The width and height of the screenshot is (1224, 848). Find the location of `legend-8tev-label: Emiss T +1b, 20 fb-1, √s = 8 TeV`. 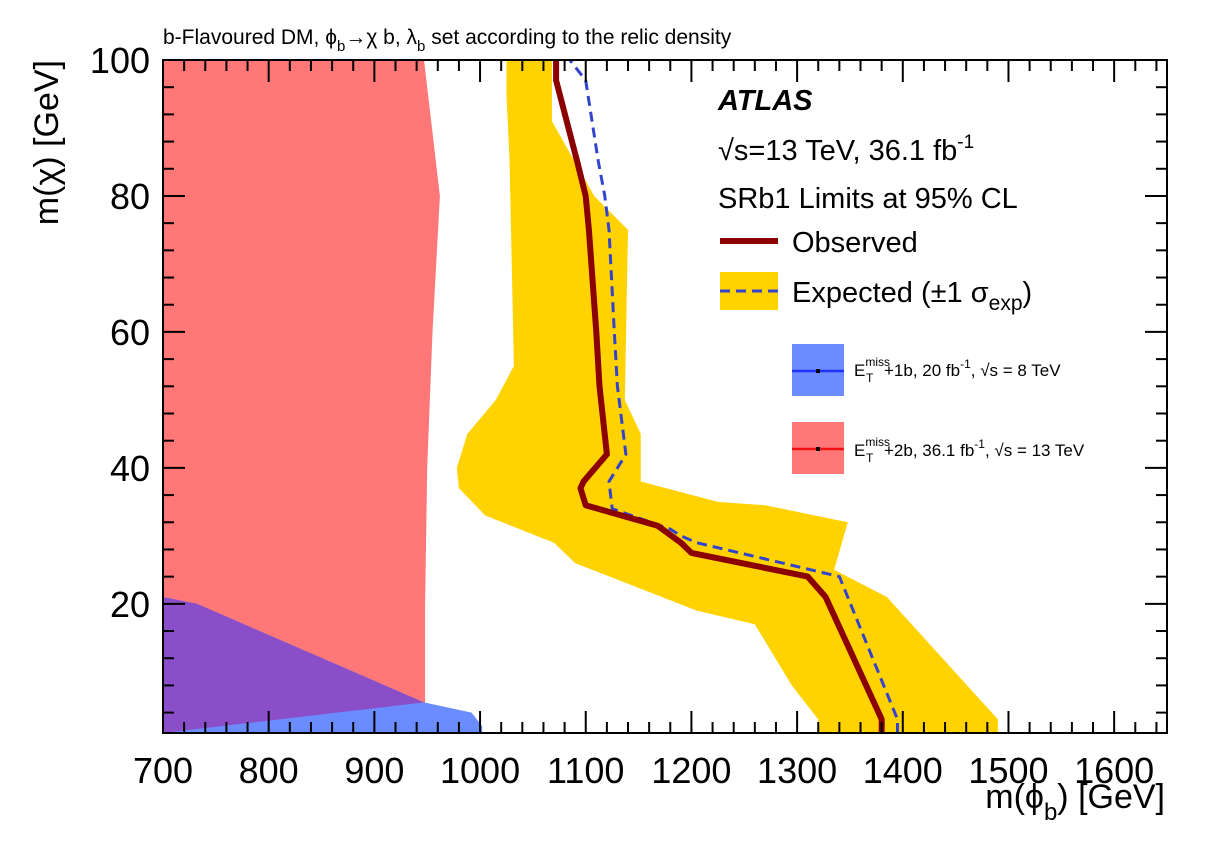

legend-8tev-label: Emiss T +1b, 20 fb-1, √s = 8 TeV is located at coordinates (957, 370).